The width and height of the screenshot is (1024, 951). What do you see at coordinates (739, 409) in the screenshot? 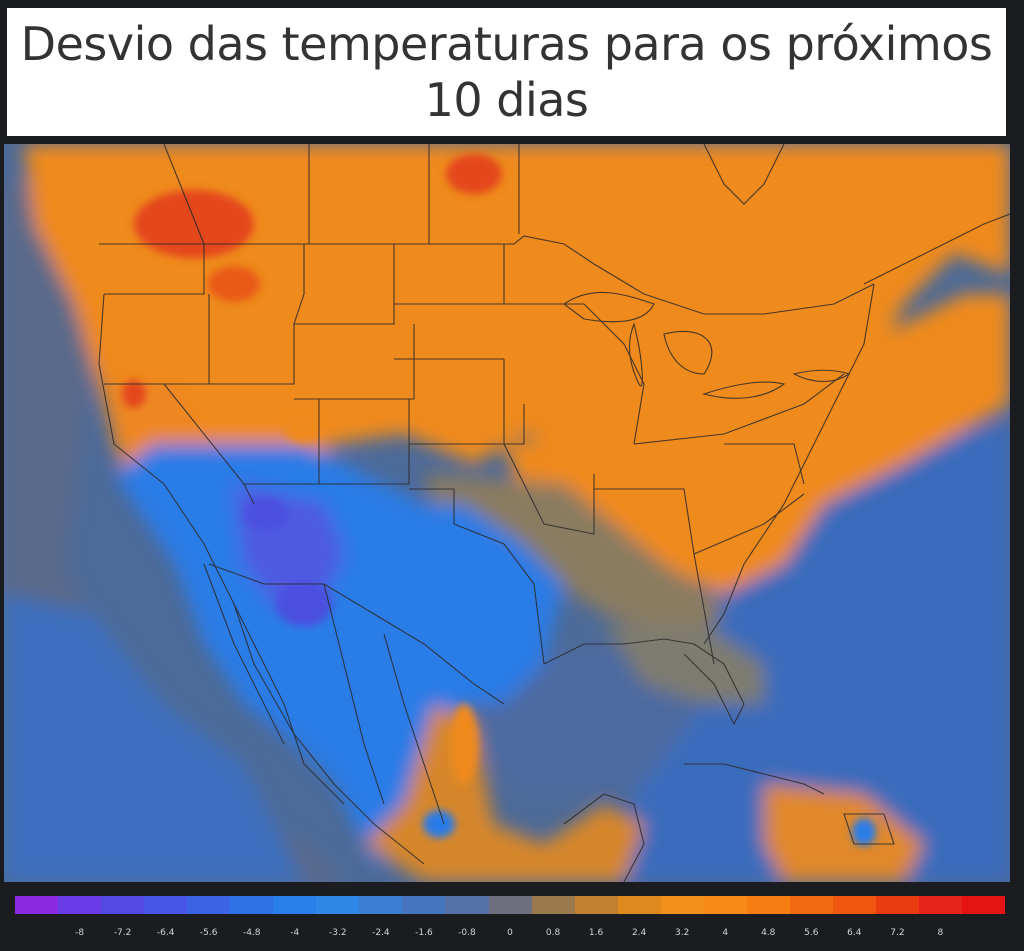
I see `border-ohio-pa` at bounding box center [739, 409].